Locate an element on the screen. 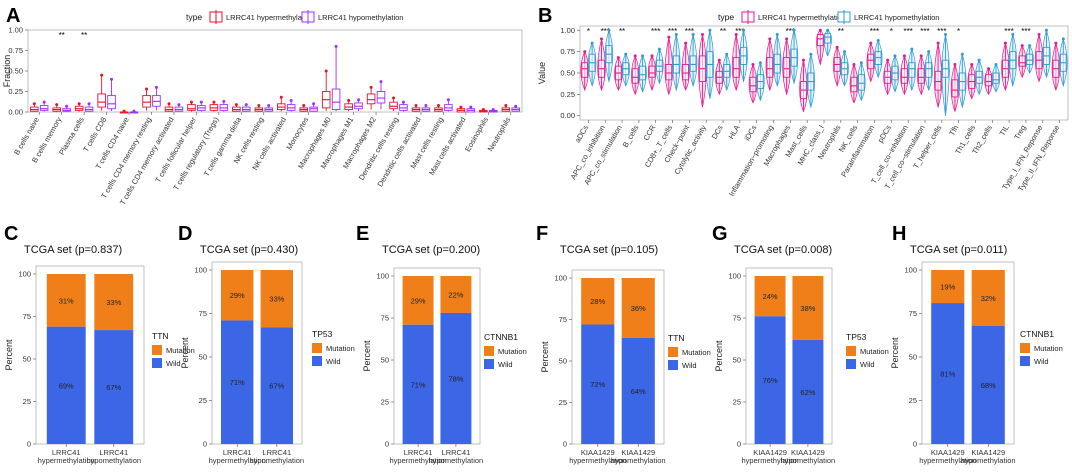 This screenshot has height=476, width=1072. significance-mark: ** is located at coordinates (723, 31).